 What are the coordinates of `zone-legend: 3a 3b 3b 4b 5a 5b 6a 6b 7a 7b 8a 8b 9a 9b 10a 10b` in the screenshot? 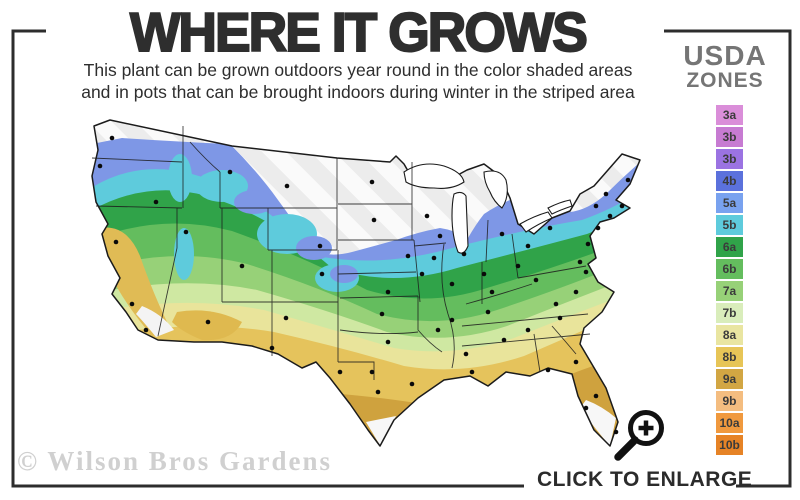 It's located at (729, 281).